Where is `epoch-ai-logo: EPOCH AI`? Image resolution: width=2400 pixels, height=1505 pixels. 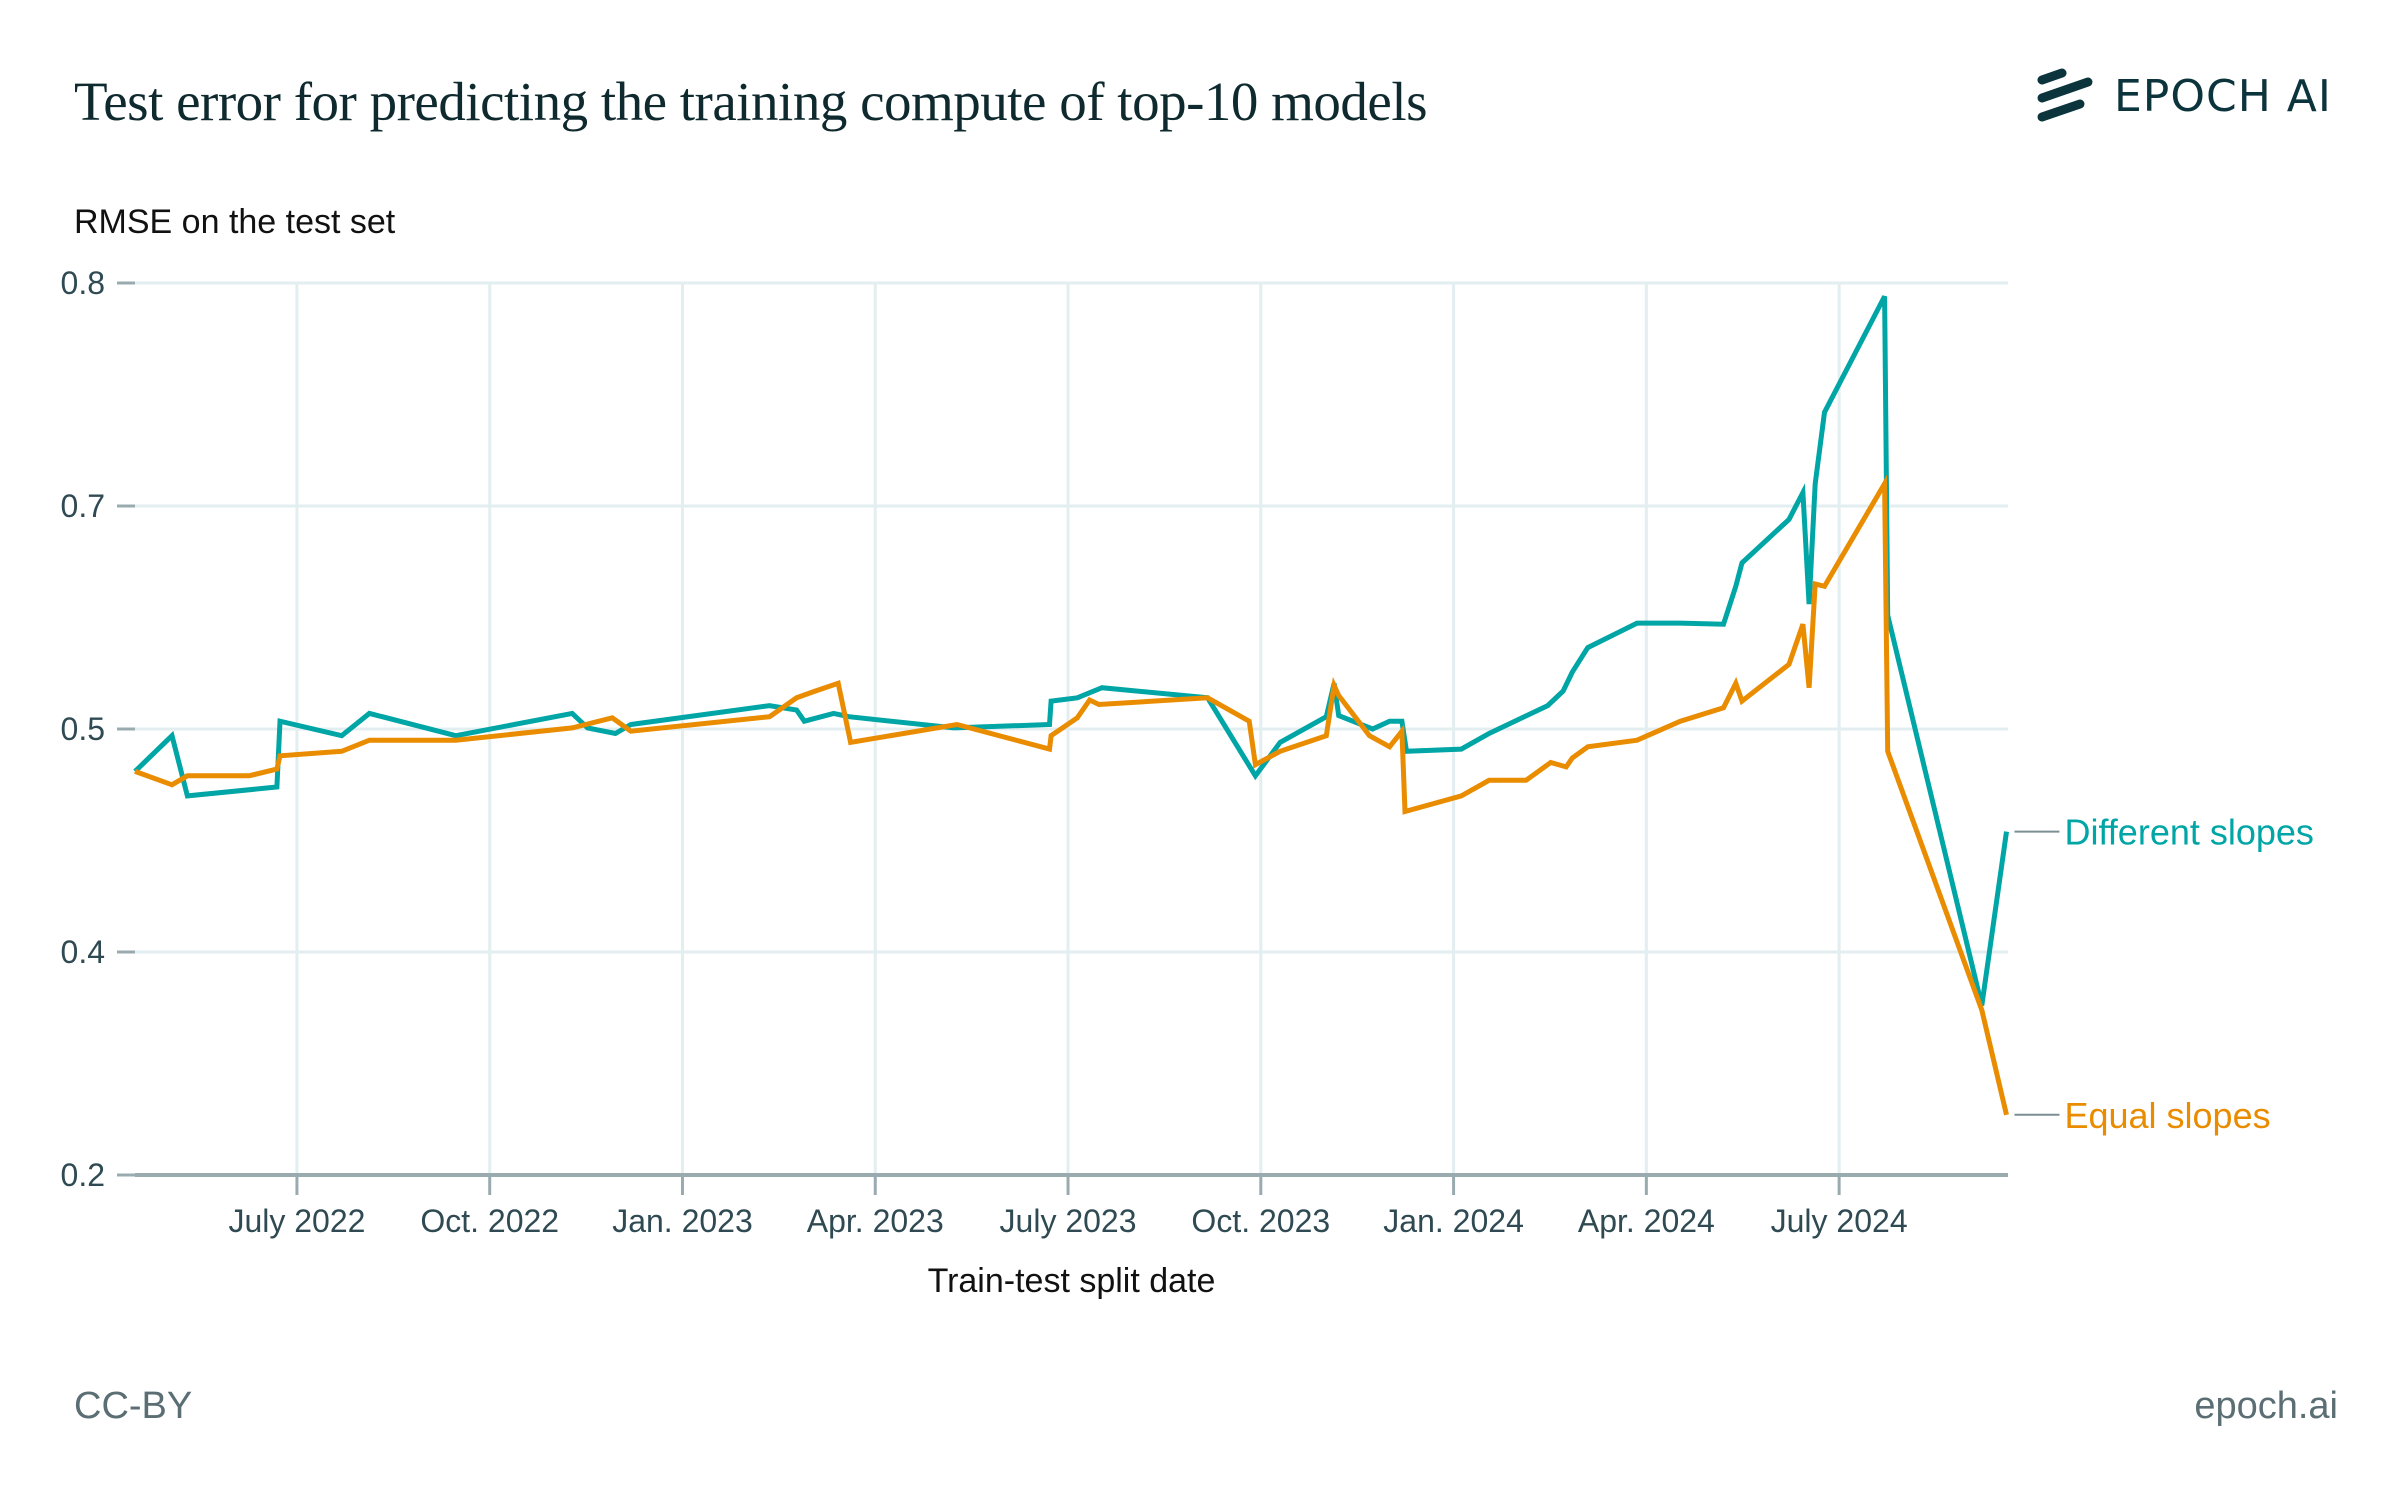
epoch-ai-logo: EPOCH AI is located at coordinates (2184, 96).